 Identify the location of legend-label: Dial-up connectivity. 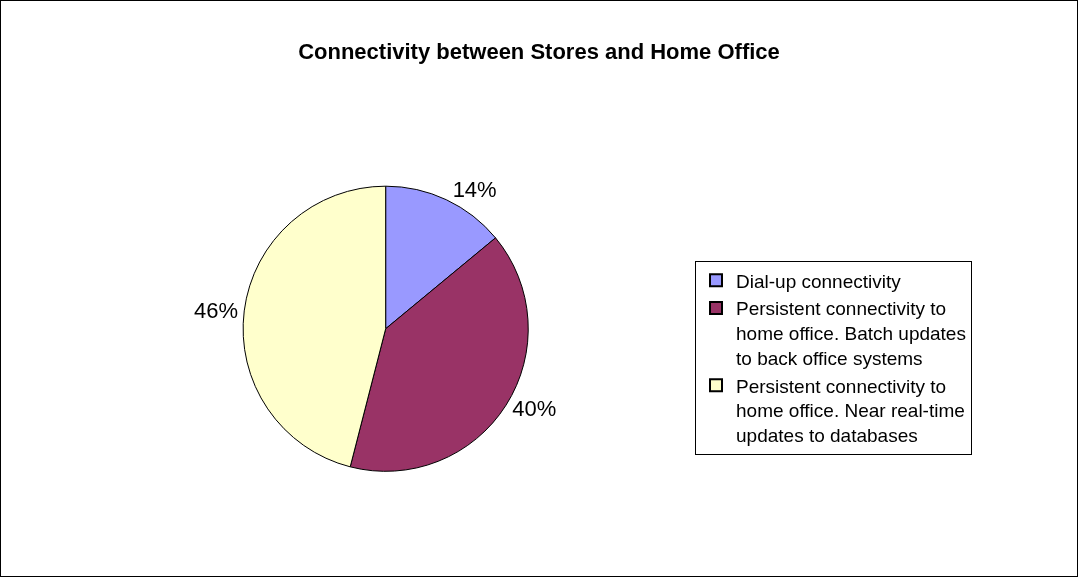
(819, 281).